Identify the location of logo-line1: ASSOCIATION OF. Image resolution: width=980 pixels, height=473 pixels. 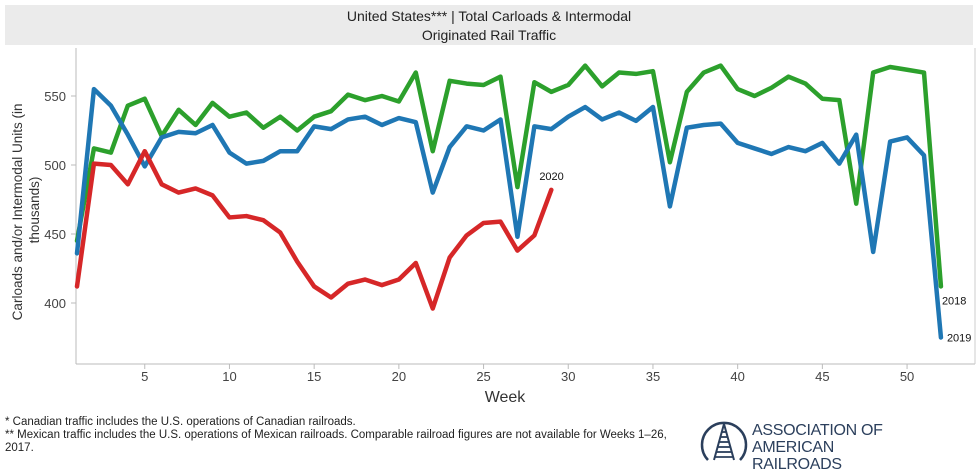
(817, 430).